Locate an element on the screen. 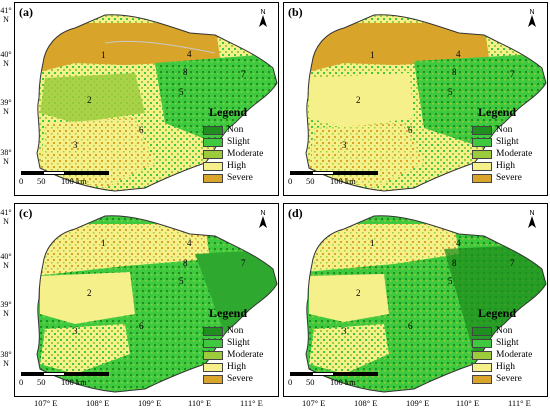 This screenshot has width=550, height=410. panel-label: (b) is located at coordinates (295, 12).